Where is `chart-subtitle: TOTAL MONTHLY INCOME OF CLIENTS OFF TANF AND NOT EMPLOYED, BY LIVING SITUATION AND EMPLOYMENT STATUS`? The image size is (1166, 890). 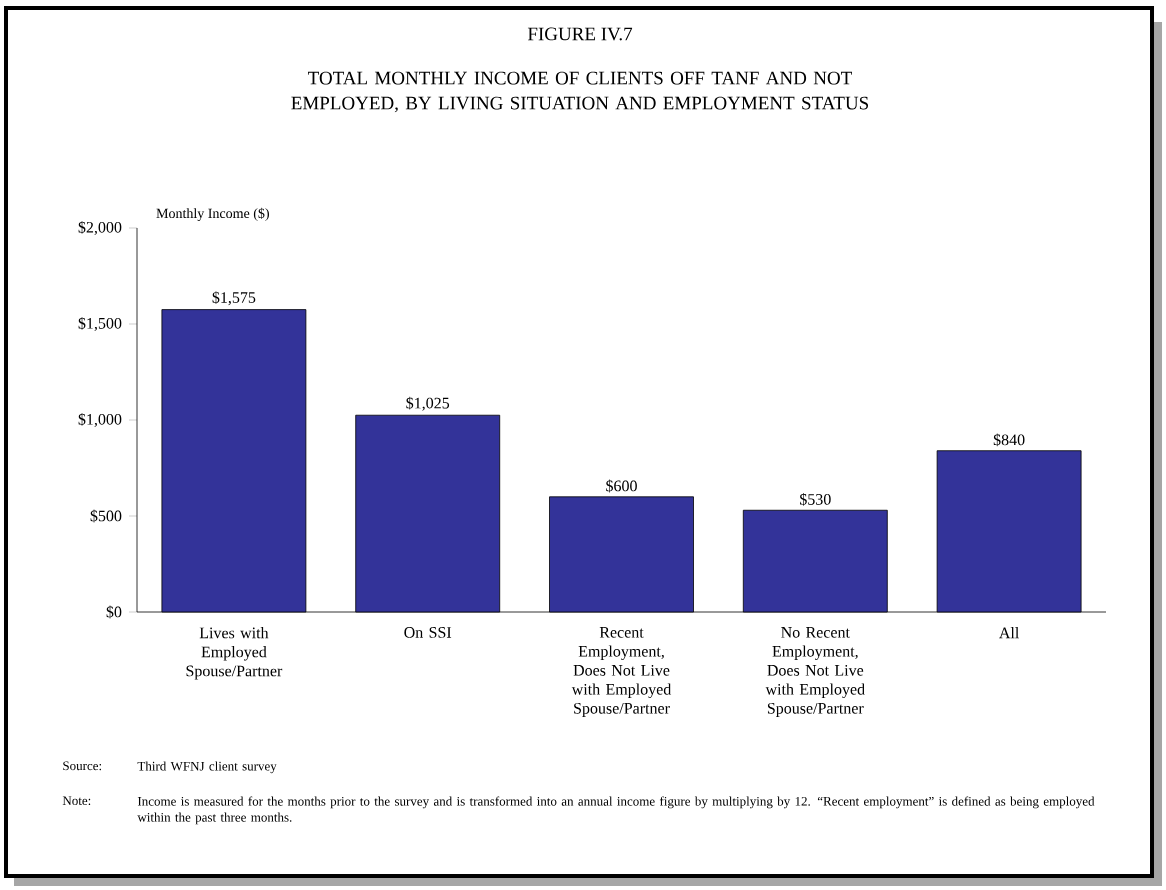 chart-subtitle: TOTAL MONTHLY INCOME OF CLIENTS OFF TANF AND NOT EMPLOYED, BY LIVING SITUATION AND EMPLOYMENT STATUS is located at coordinates (580, 92).